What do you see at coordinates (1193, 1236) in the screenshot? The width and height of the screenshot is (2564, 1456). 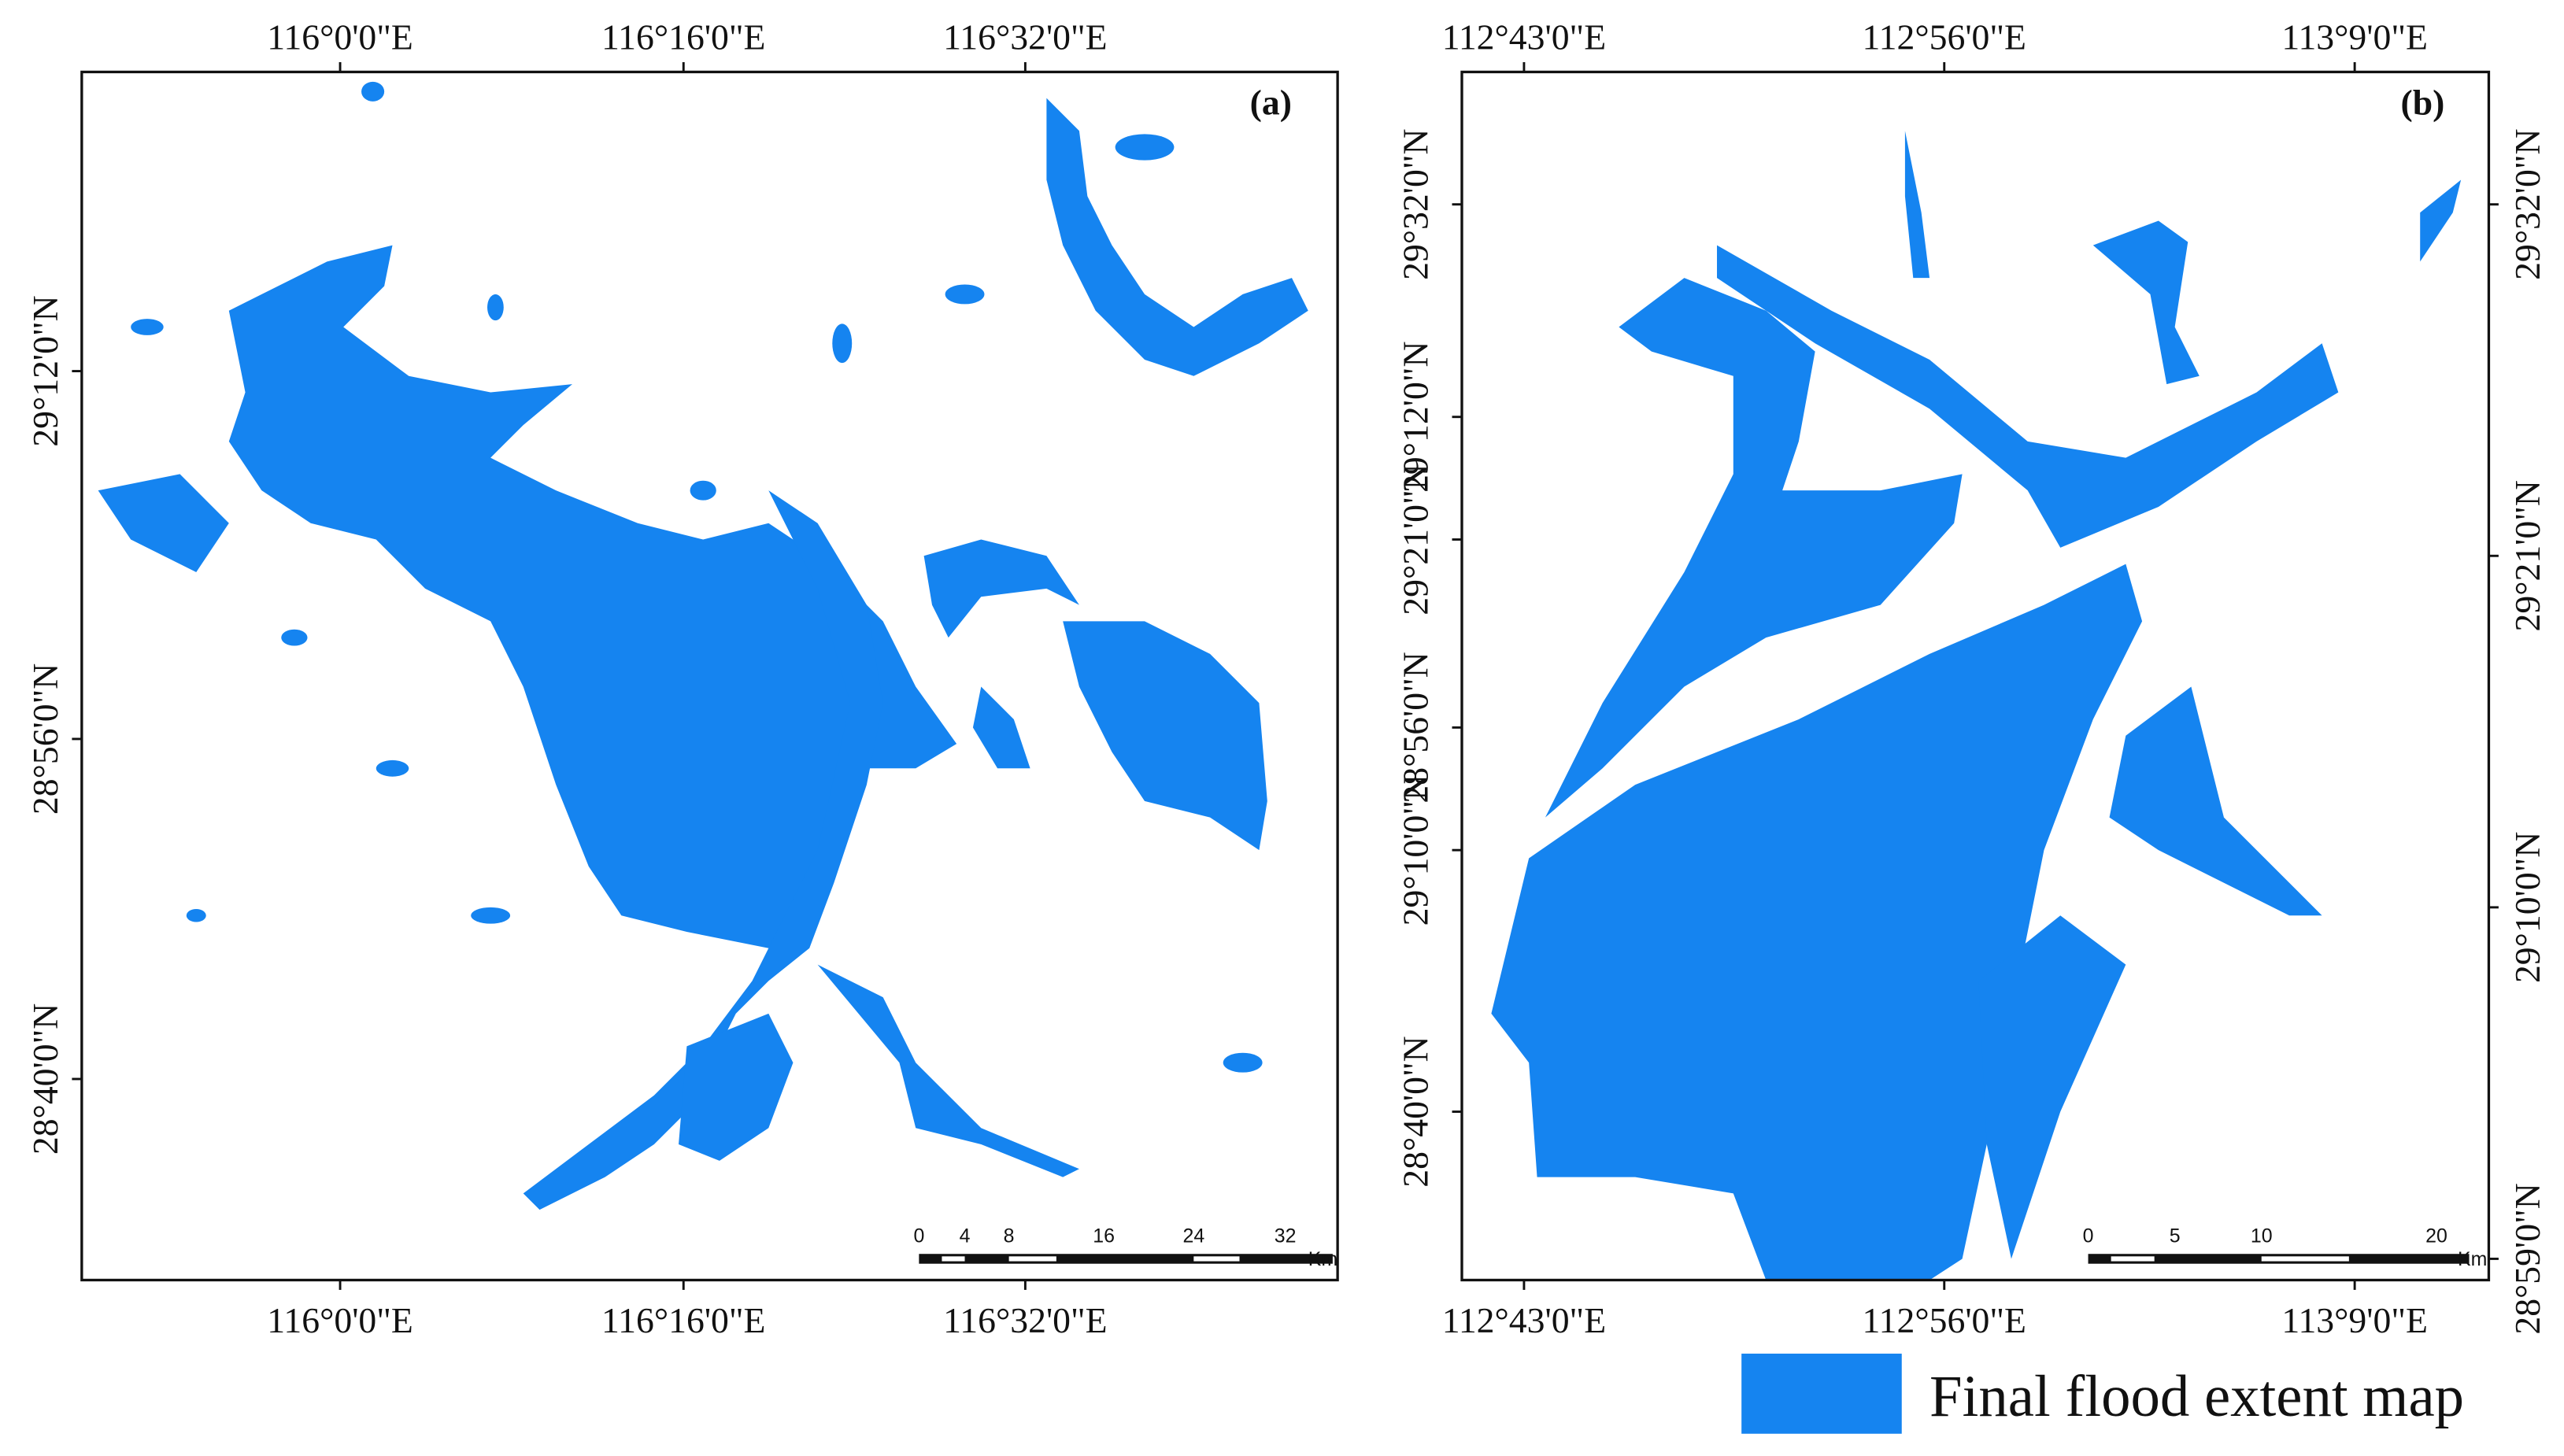 I see `scale-label: 24` at bounding box center [1193, 1236].